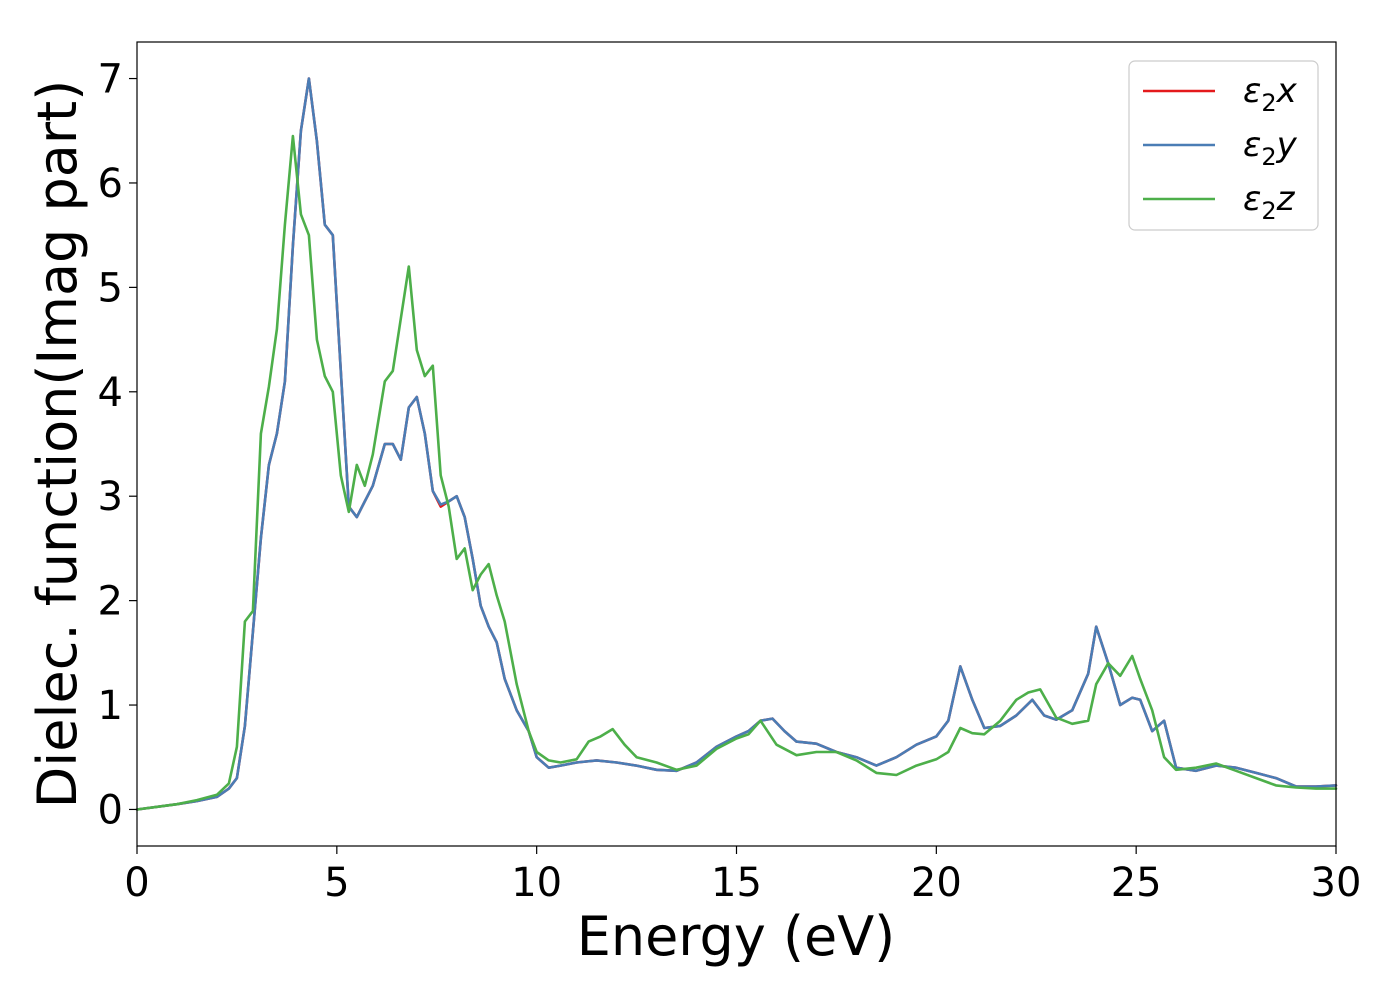 This screenshot has width=1400, height=1000. What do you see at coordinates (110, 810) in the screenshot?
I see `y-tick-label: 0` at bounding box center [110, 810].